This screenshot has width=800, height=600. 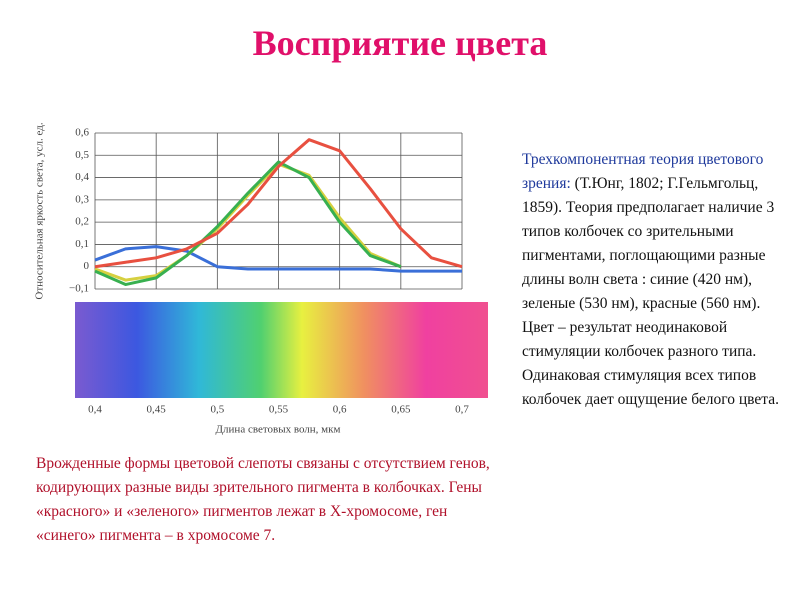 What do you see at coordinates (40, 210) in the screenshot?
I see `y-axis-label: Относительная яркость света, усл. ед.` at bounding box center [40, 210].